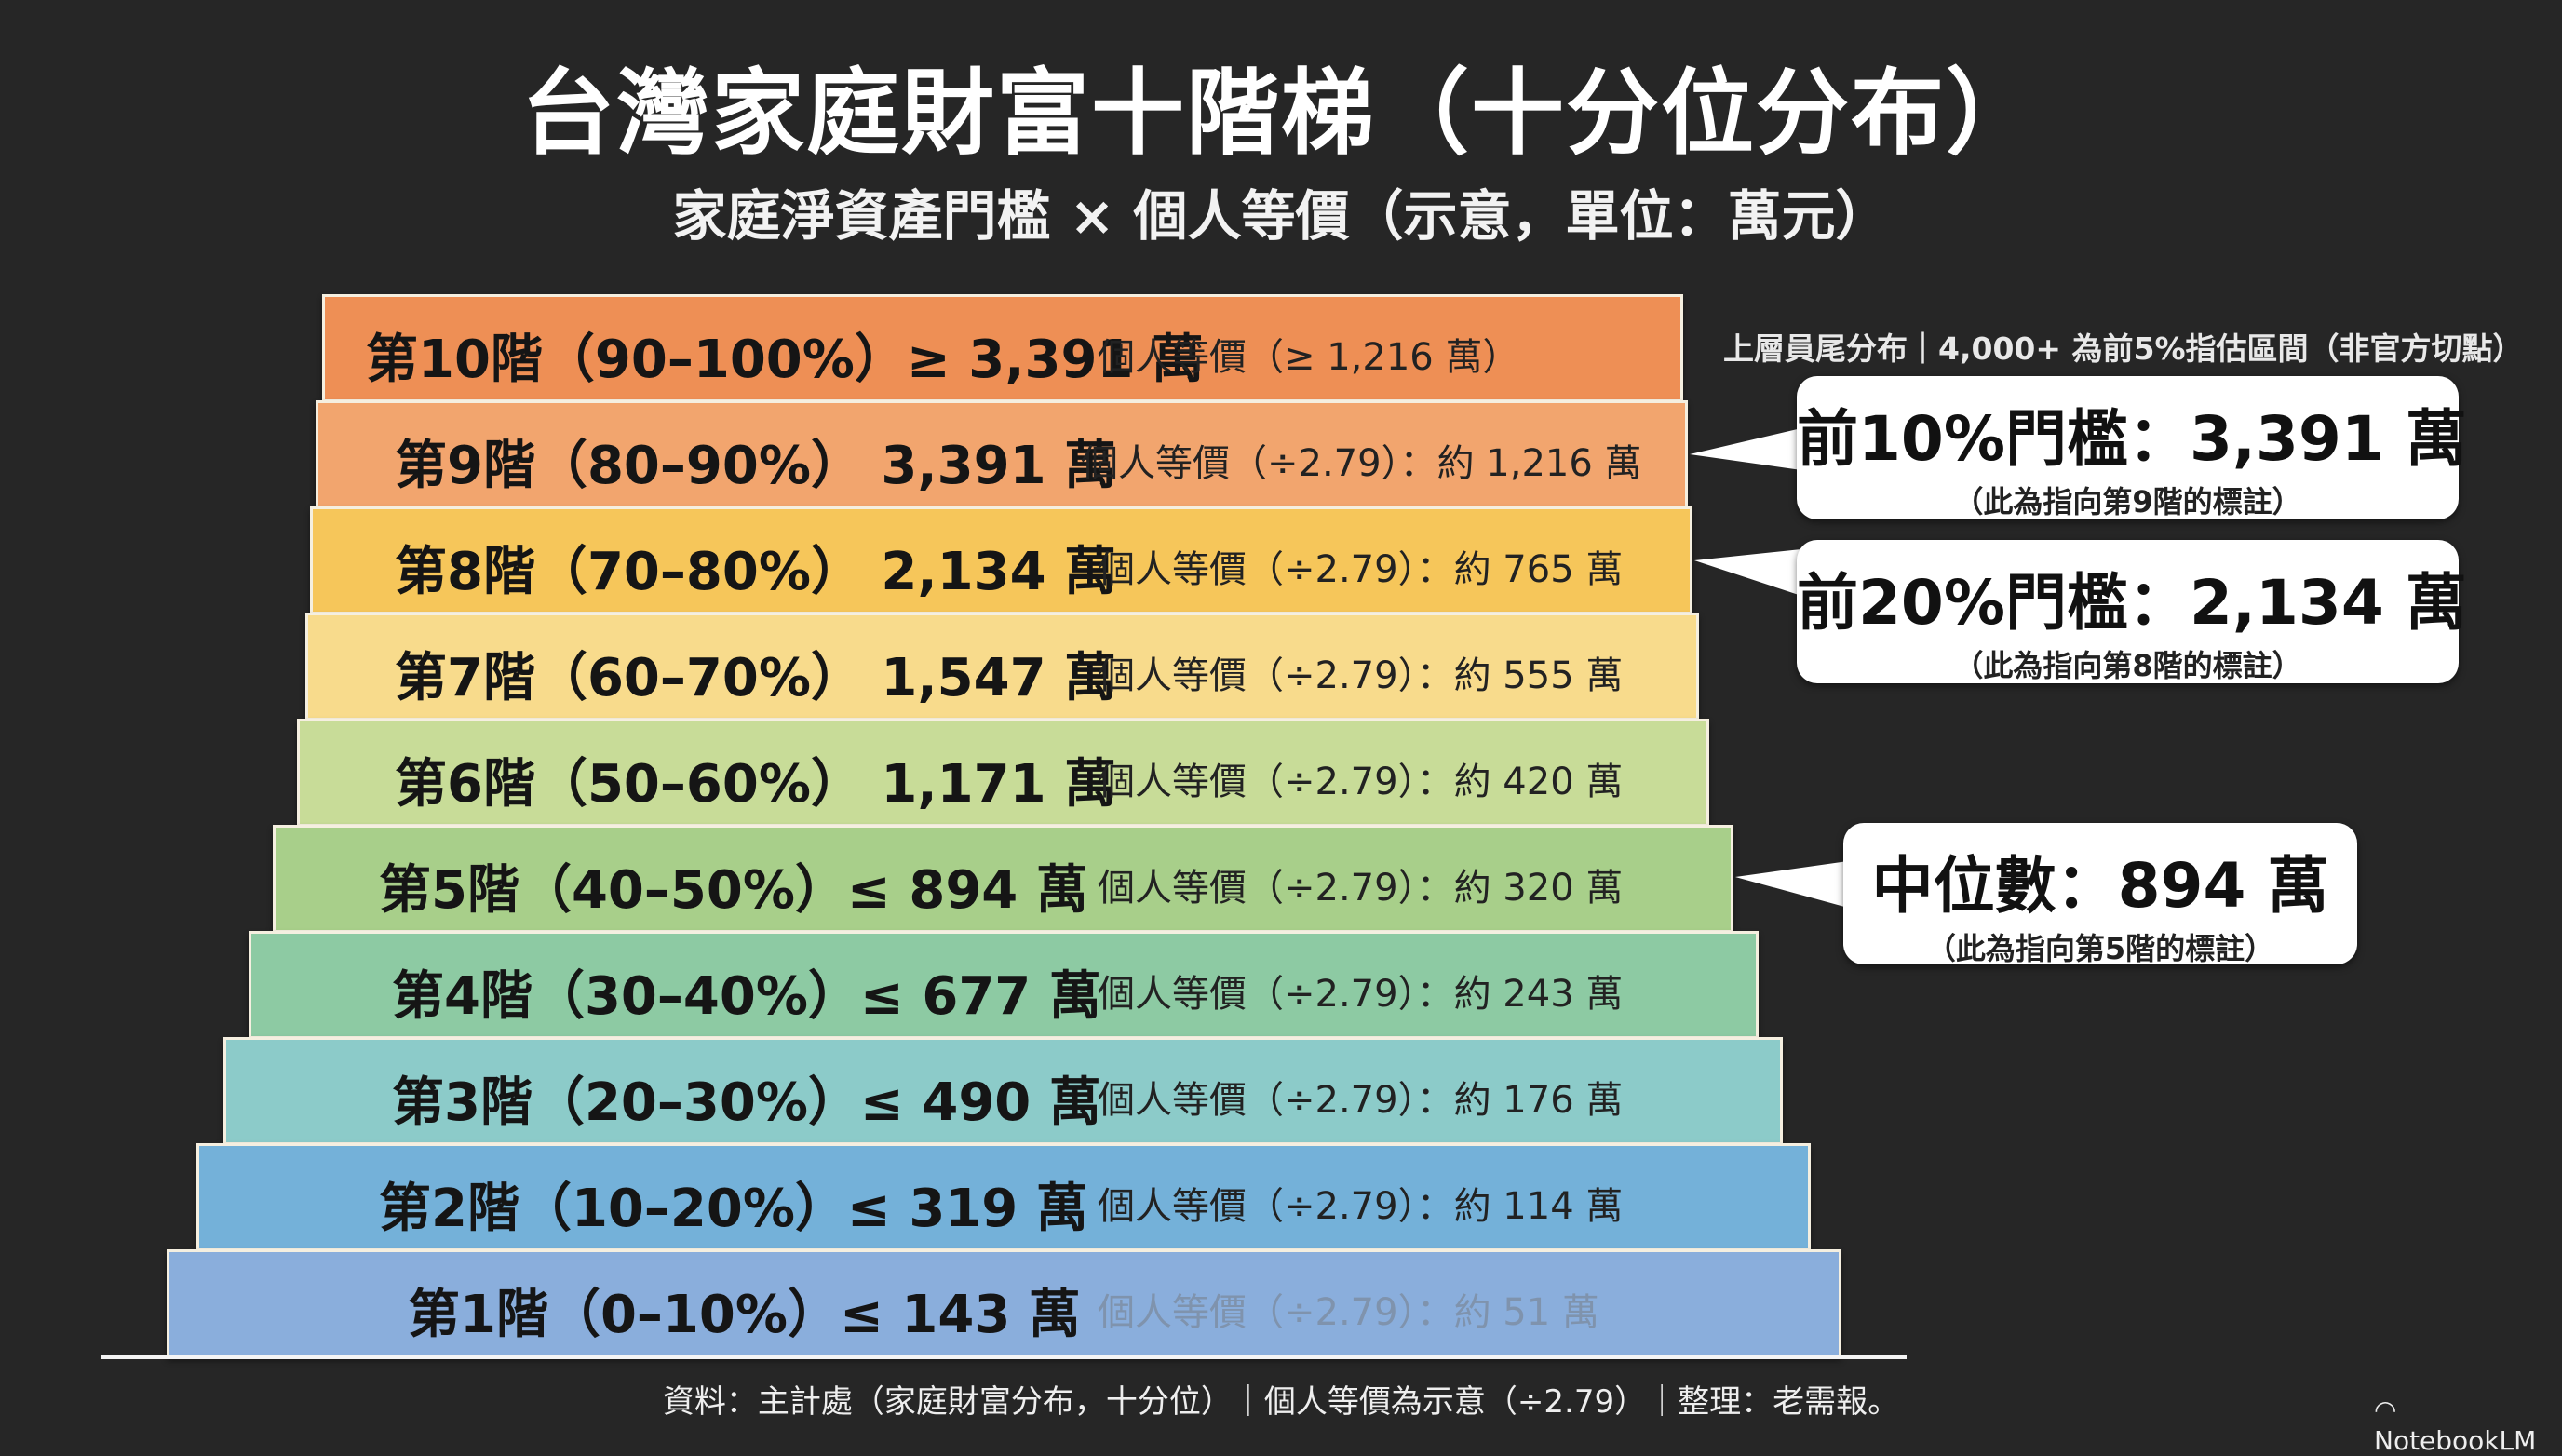 Image resolution: width=2562 pixels, height=1456 pixels. What do you see at coordinates (1361, 675) in the screenshot?
I see `step-individual-equivalent: 個人等價（÷2.79）：約 555 萬` at bounding box center [1361, 675].